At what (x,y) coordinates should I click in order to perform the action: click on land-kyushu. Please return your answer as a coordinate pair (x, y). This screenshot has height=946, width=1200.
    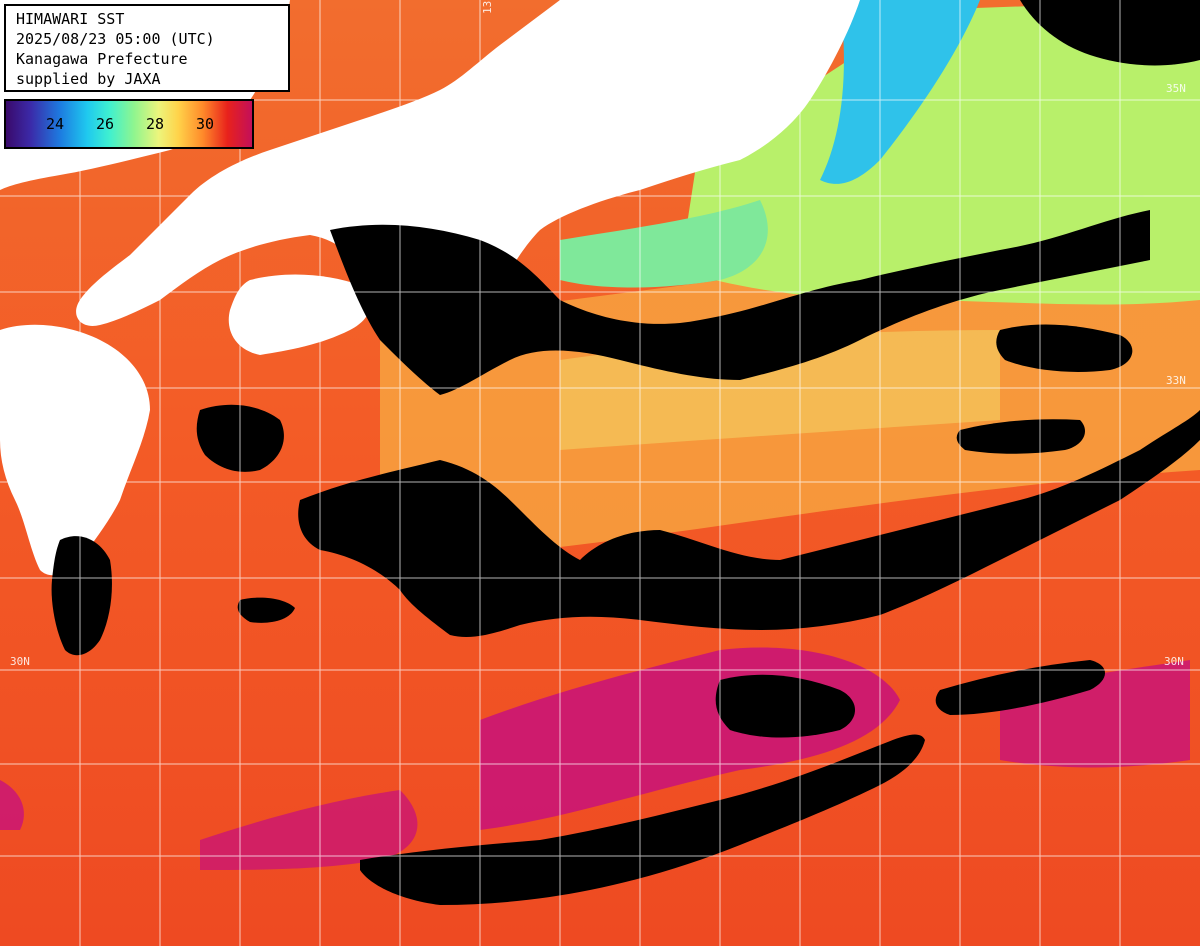
    Looking at the image, I should click on (75, 450).